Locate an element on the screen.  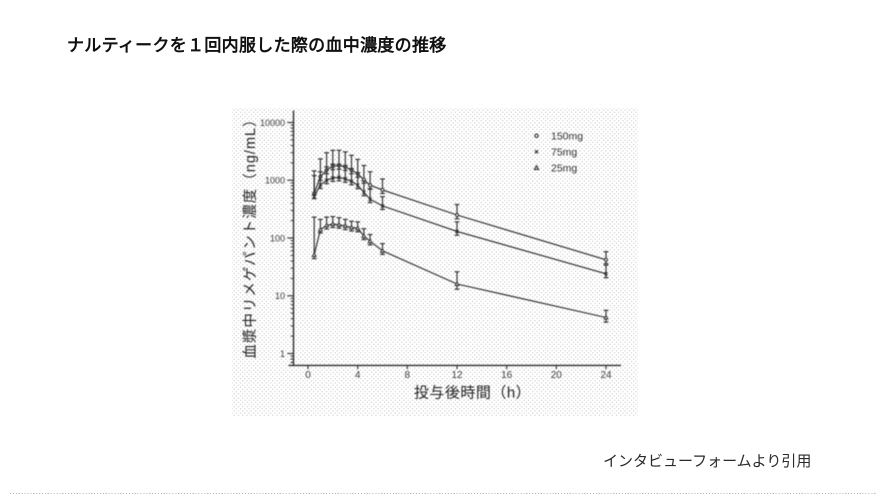
svg-text: 1 is located at coordinates (282, 354).